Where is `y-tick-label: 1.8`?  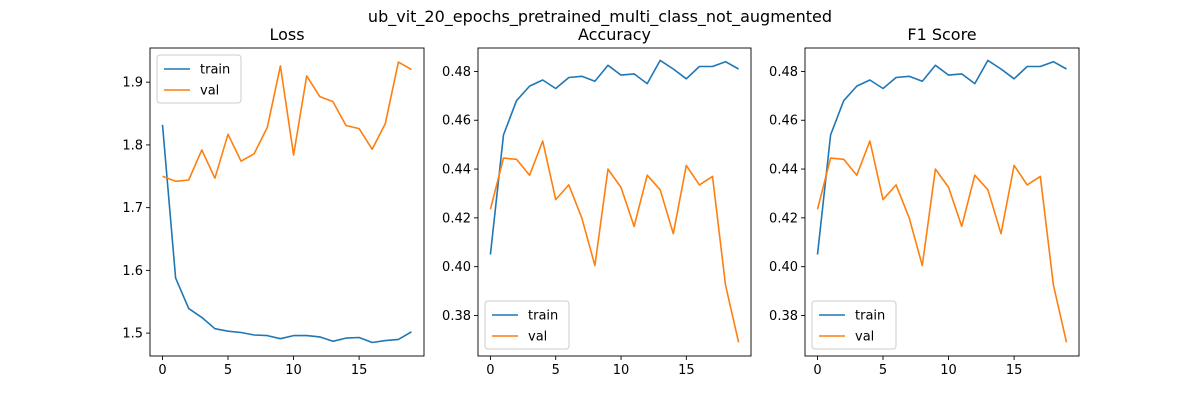
y-tick-label: 1.8 is located at coordinates (132, 145).